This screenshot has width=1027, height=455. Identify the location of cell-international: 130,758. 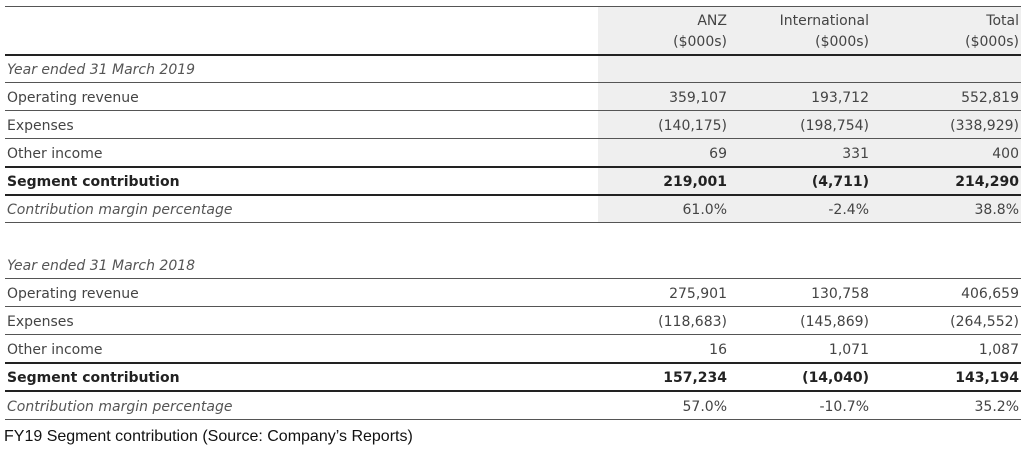
(840, 294).